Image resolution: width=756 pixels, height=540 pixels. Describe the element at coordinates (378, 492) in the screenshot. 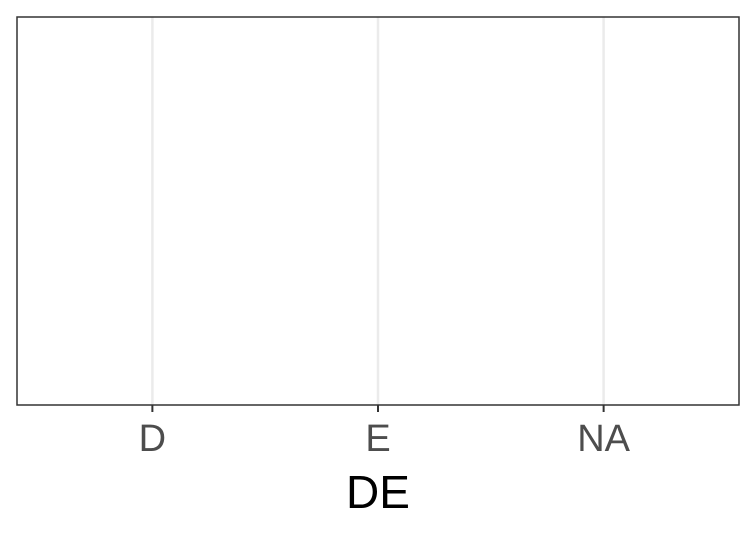

I see `x-axis-title: DE` at that location.